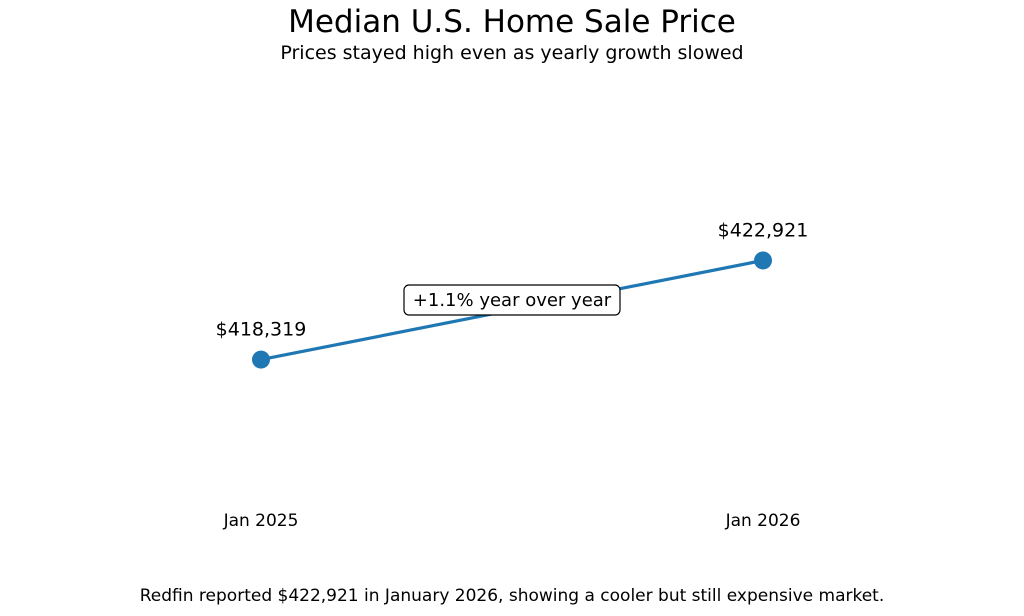 The height and width of the screenshot is (616, 1024). Describe the element at coordinates (512, 22) in the screenshot. I see `chart-title: Median U.S. Home Sale Price` at that location.